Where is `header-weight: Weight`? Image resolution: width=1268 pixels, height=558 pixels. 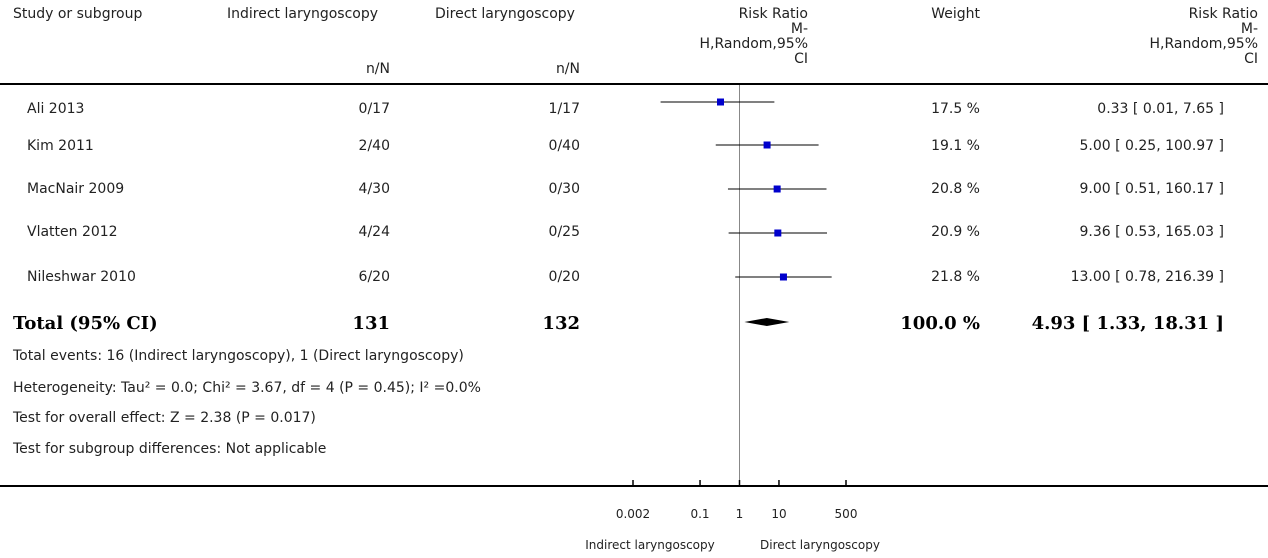
header-weight: Weight is located at coordinates (955, 14).